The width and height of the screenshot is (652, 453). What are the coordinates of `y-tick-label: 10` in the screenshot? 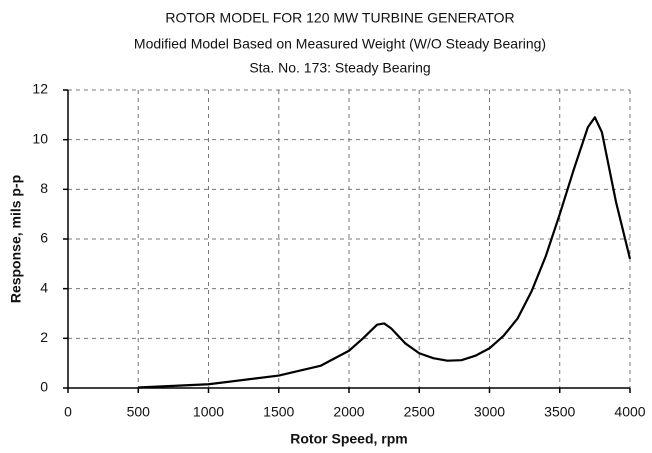 It's located at (40, 138).